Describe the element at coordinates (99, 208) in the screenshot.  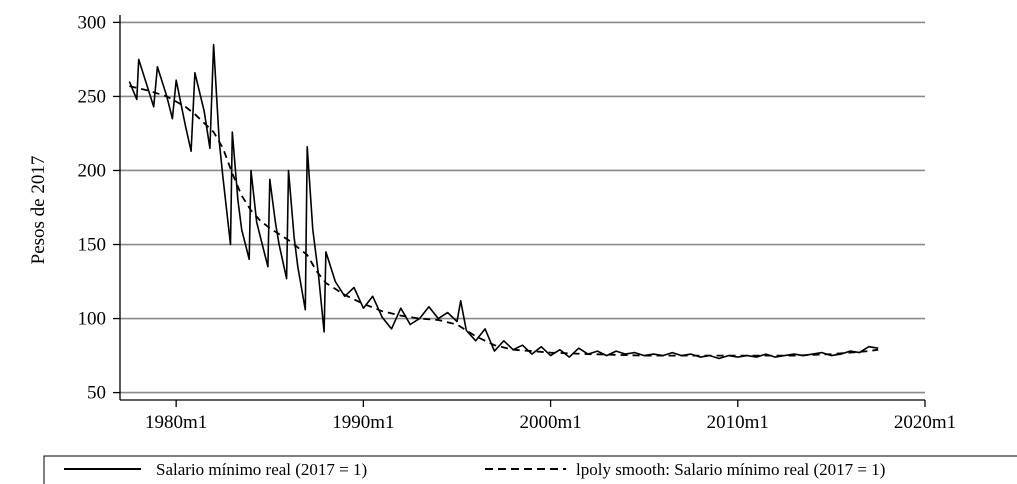
I see `y-axis-ticks: 50 100 150 200 250 300` at that location.